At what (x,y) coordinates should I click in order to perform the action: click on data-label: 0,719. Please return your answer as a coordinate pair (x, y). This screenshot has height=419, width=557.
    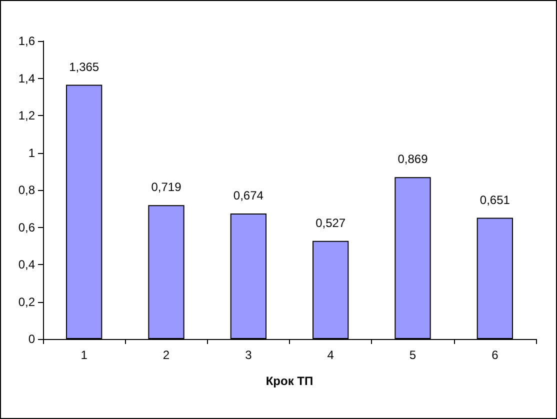
    Looking at the image, I should click on (166, 187).